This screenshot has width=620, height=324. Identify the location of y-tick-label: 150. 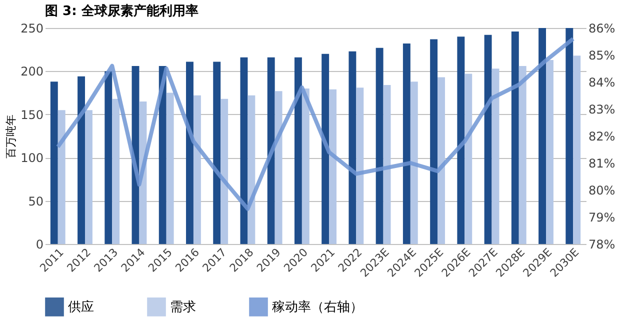
(32, 115).